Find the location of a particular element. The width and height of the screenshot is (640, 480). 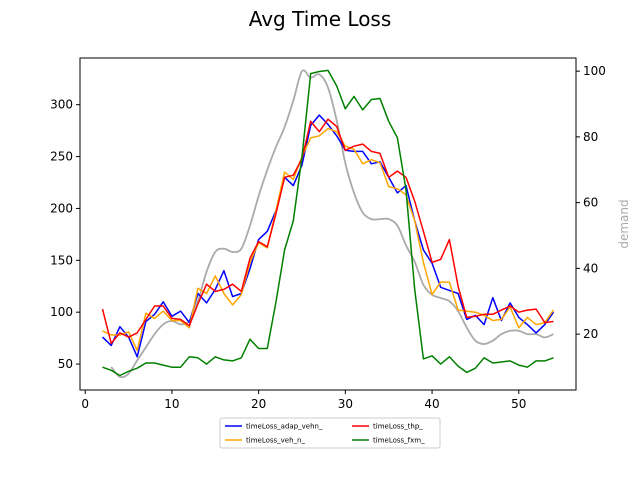

x-tick-label: 40 is located at coordinates (431, 404).